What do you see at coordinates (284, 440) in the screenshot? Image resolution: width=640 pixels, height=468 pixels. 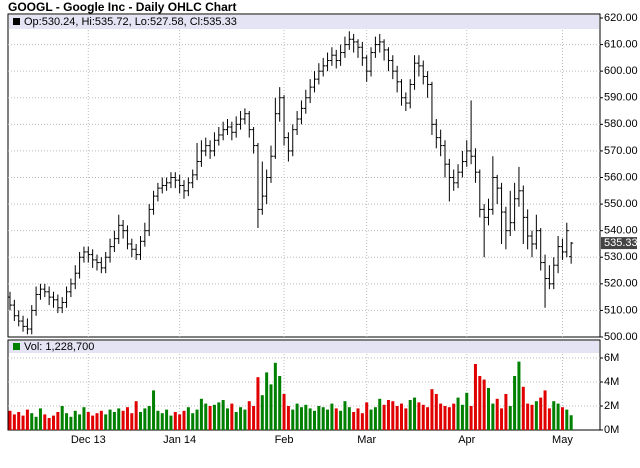 I see `x-tick-label: Feb` at bounding box center [284, 440].